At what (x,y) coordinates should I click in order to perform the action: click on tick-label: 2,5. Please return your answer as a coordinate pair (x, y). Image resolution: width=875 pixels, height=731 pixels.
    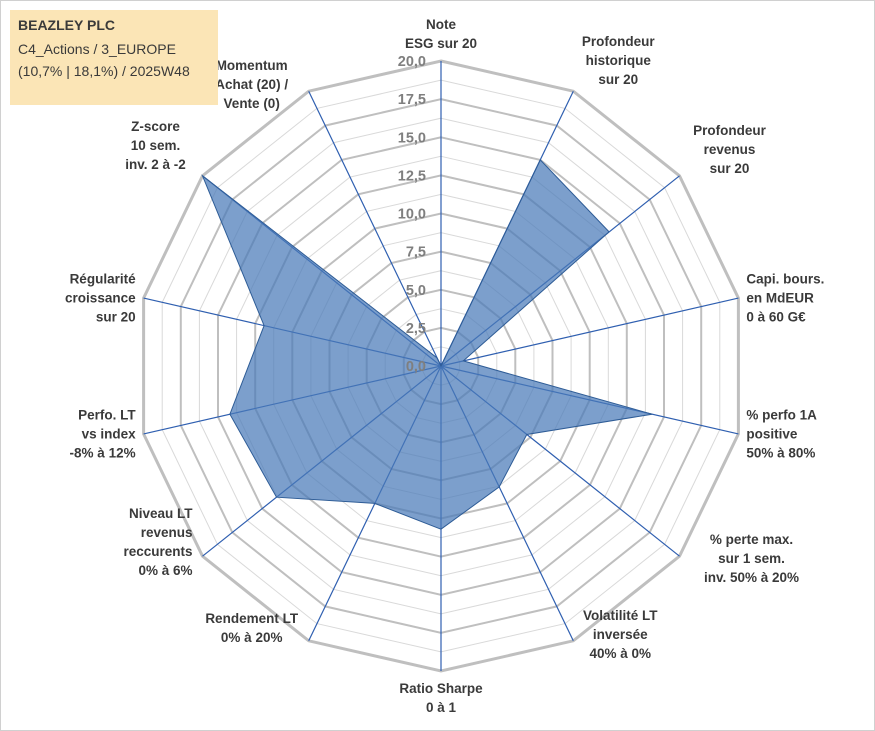
    Looking at the image, I should click on (416, 329).